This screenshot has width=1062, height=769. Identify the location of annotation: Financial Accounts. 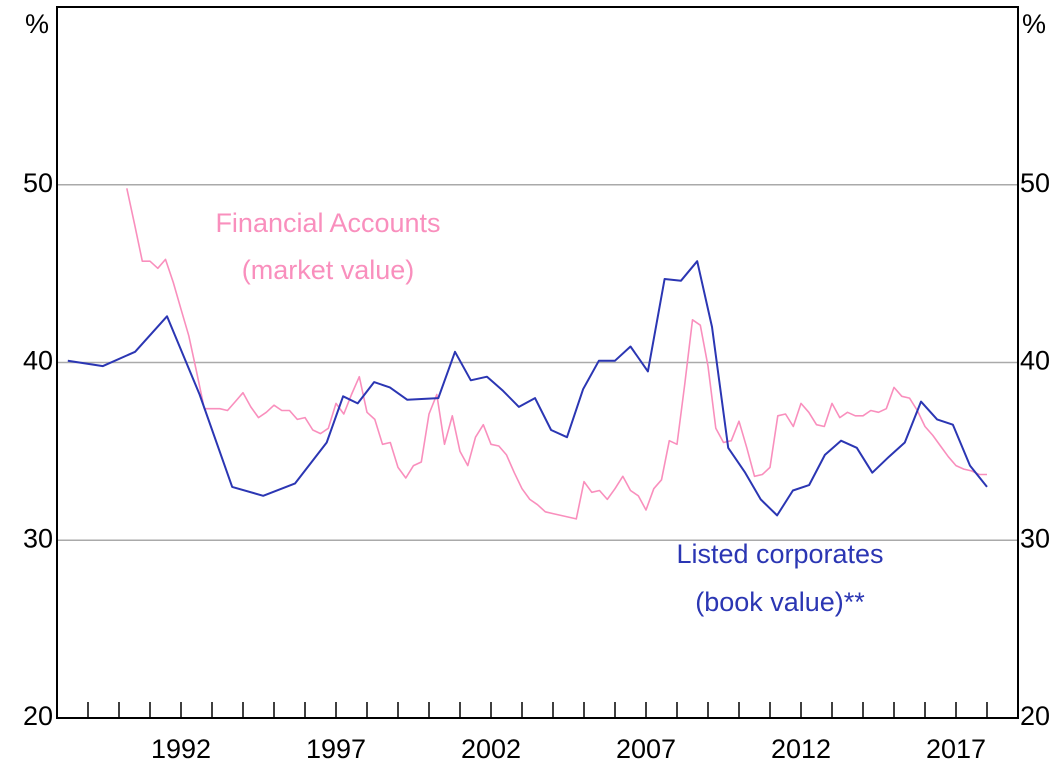
(327, 223).